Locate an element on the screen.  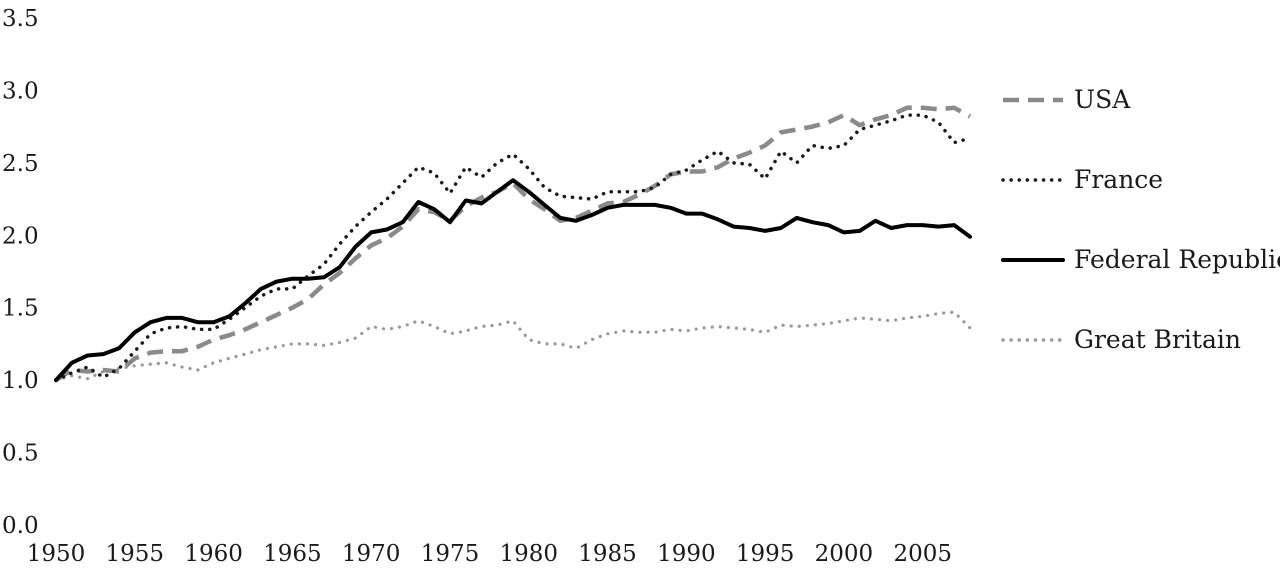
y-tick-label: 1.5 is located at coordinates (20, 309).